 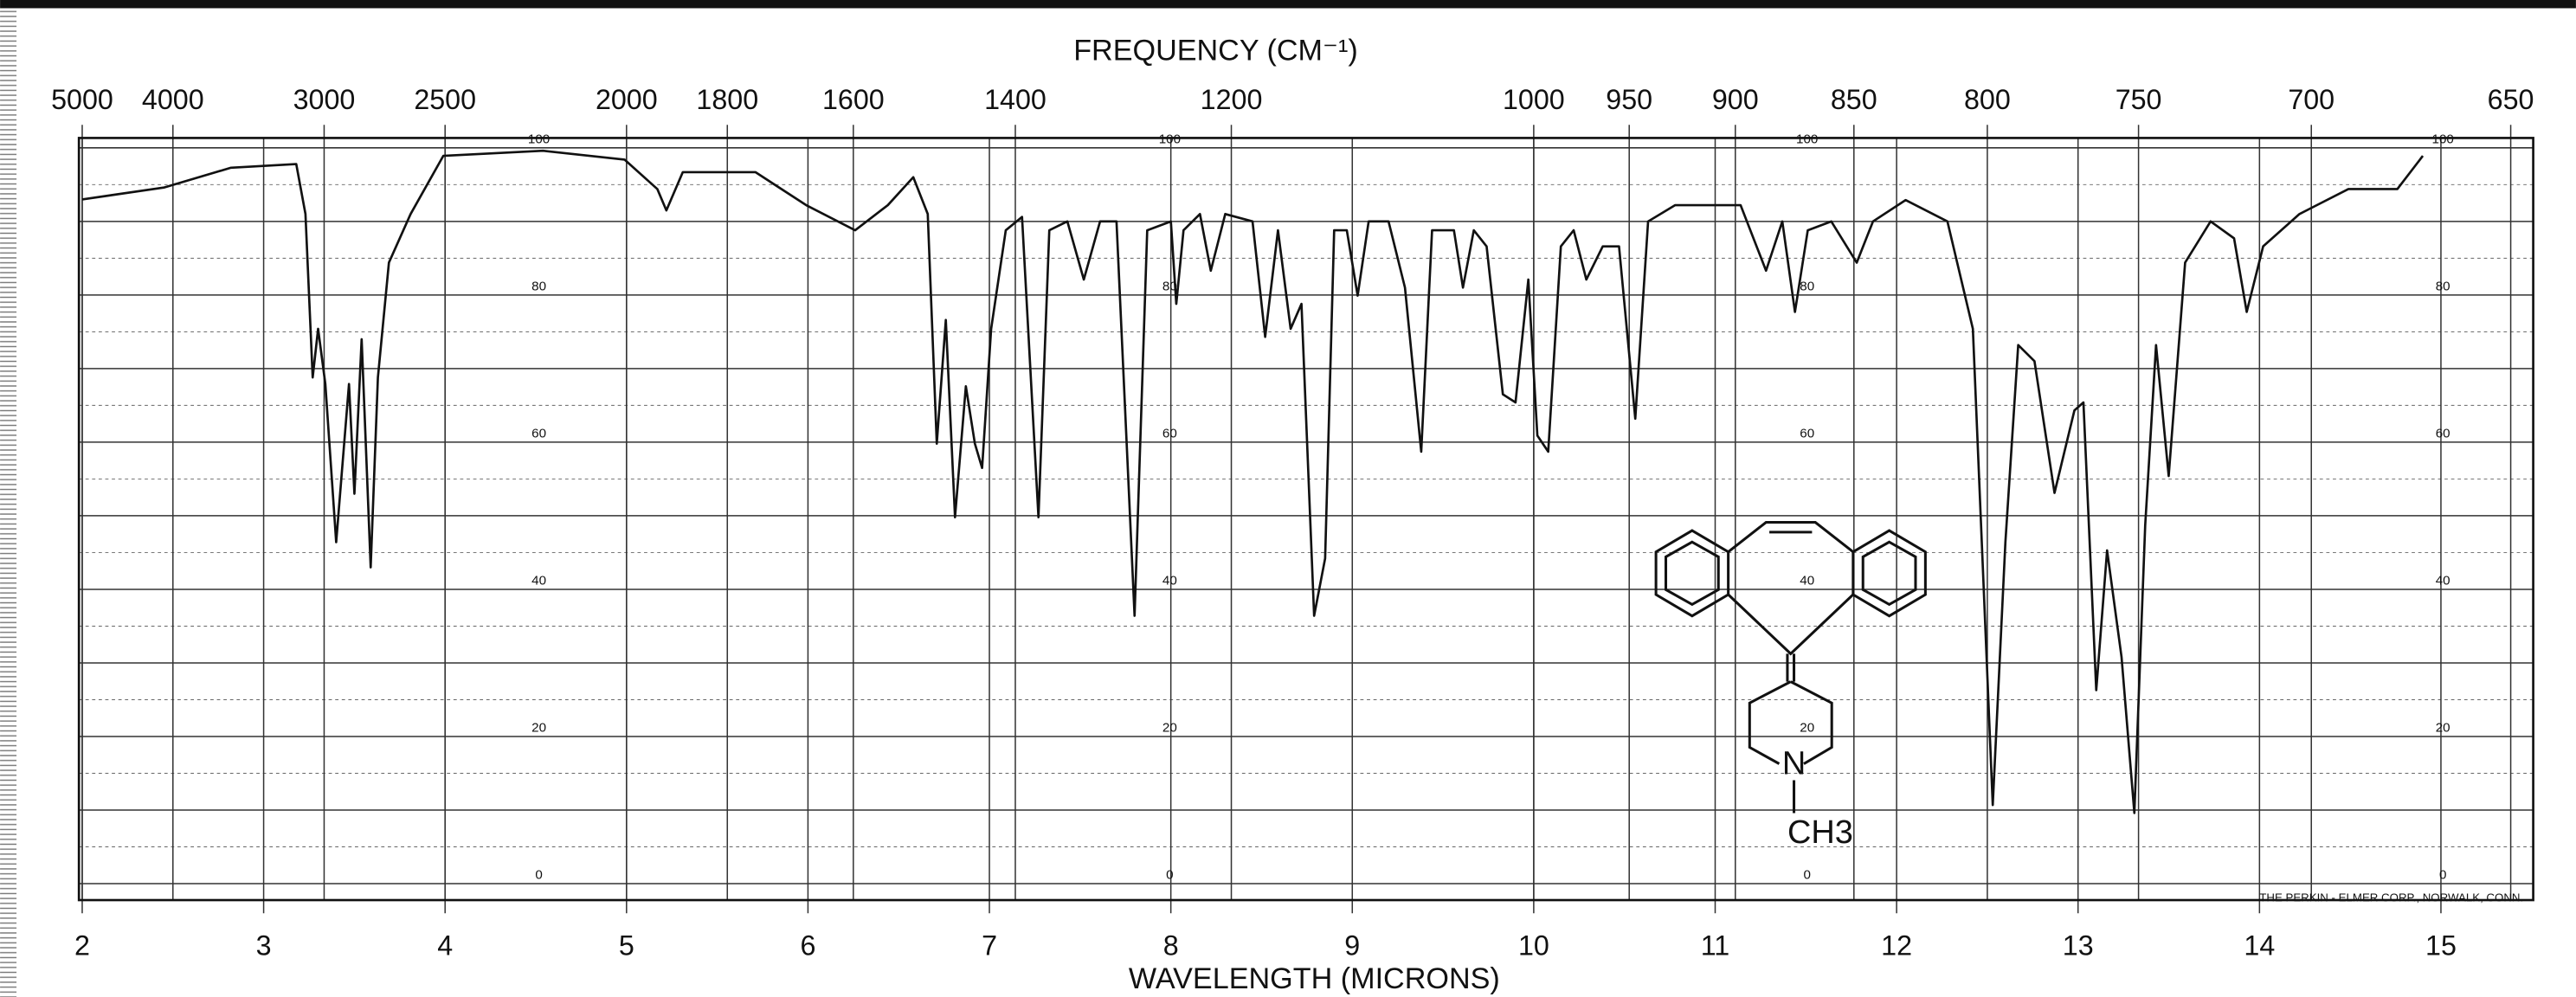 I want to click on top-tick-label: 2000, so click(x=627, y=99).